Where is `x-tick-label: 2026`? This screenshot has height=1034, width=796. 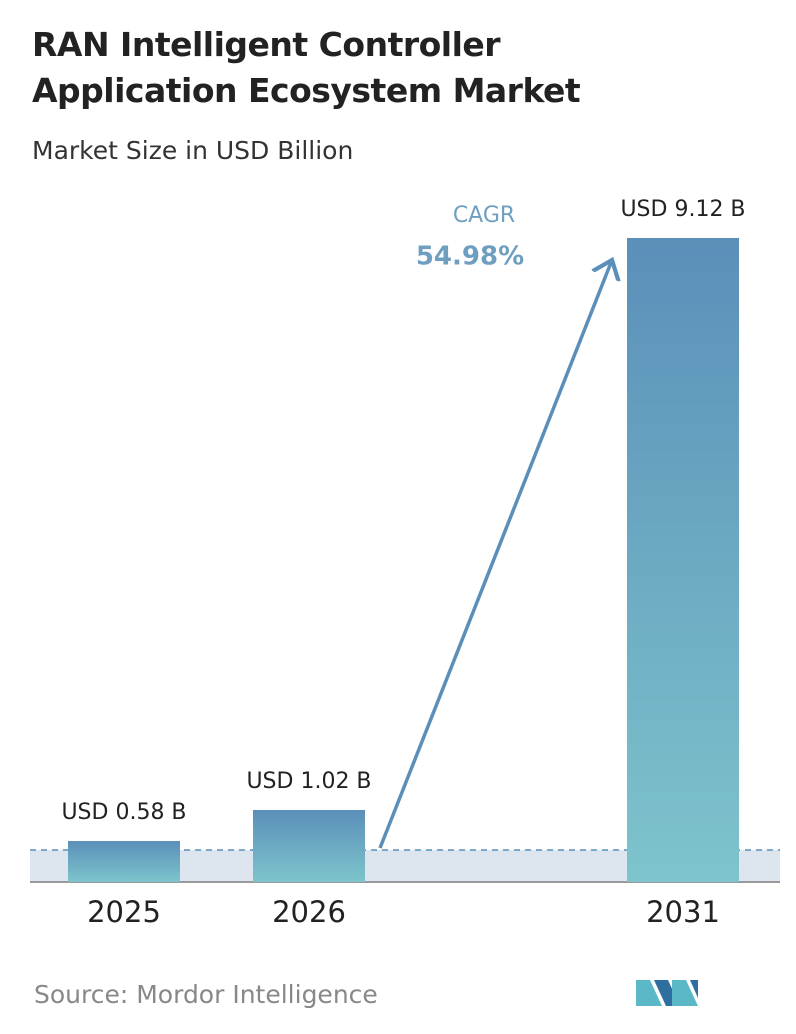
x-tick-label: 2026 is located at coordinates (309, 912).